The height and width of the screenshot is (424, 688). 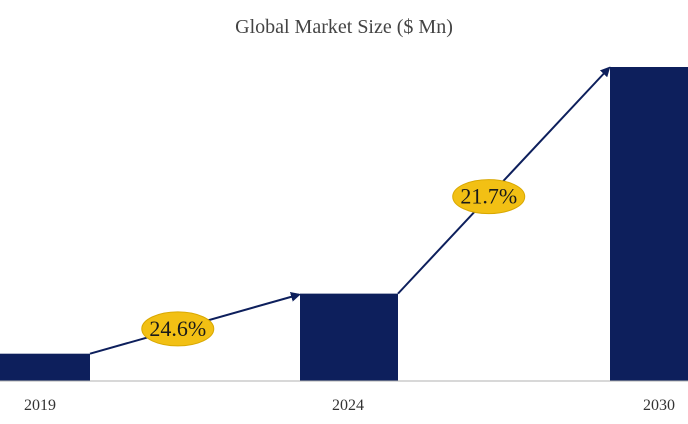 I want to click on x-tick-label: 2030, so click(x=659, y=405).